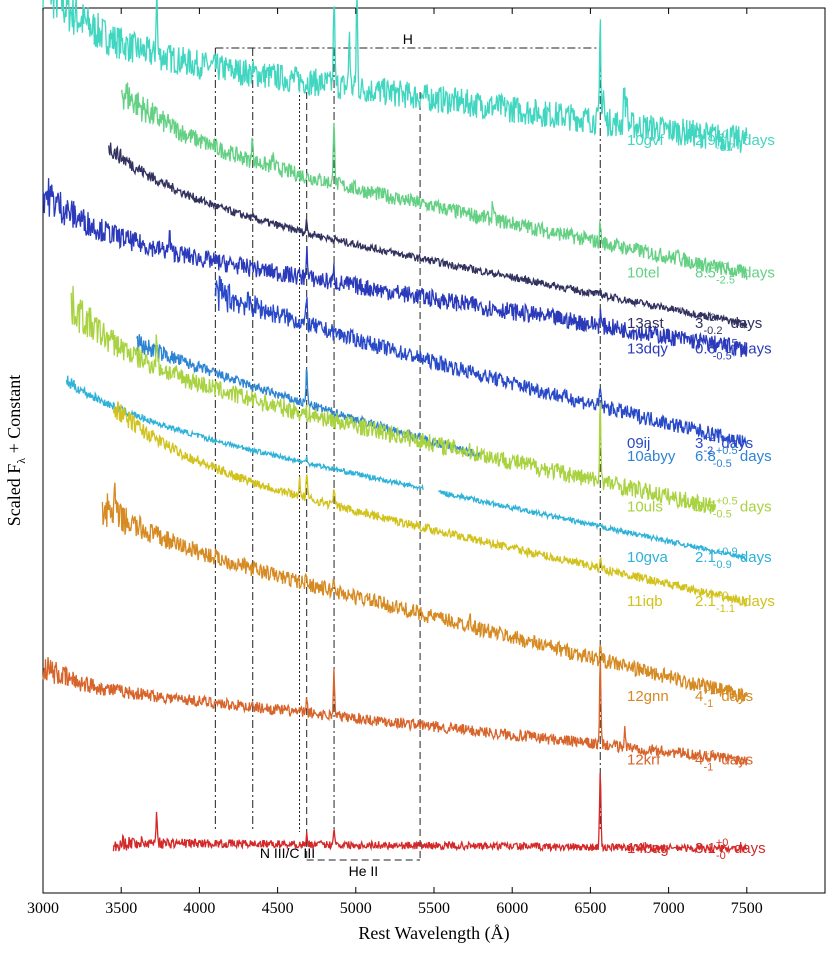 The width and height of the screenshot is (830, 953). I want to click on x-tick-label: 5500, so click(434, 908).